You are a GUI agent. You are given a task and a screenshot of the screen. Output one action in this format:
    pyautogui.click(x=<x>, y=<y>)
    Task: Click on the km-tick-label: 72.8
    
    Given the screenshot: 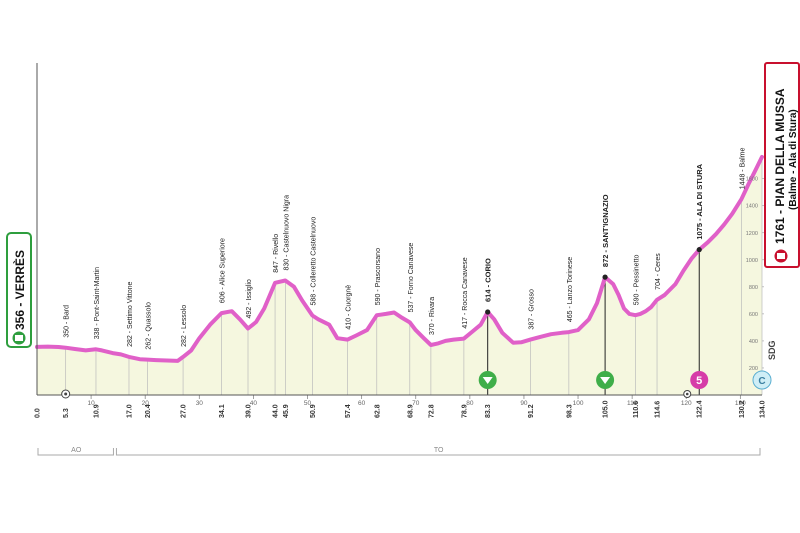 What is the action you would take?
    pyautogui.click(x=431, y=411)
    